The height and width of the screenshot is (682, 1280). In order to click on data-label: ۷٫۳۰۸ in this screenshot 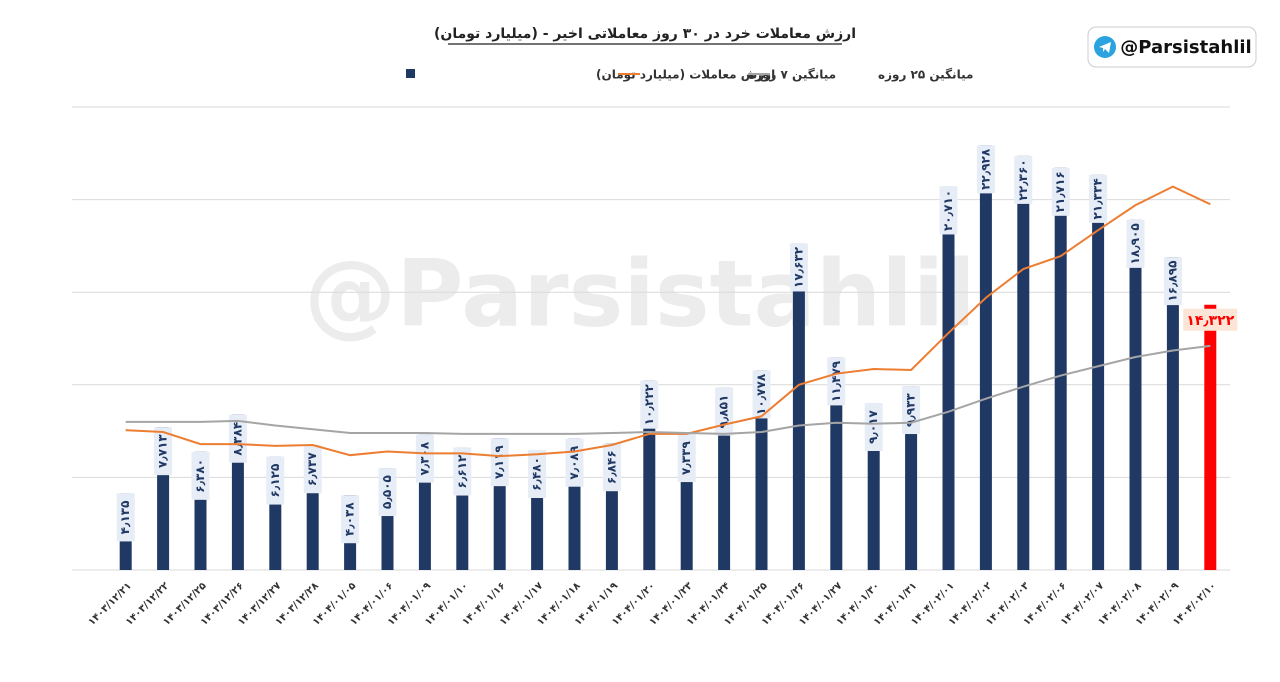, I will do `click(424, 458)`.